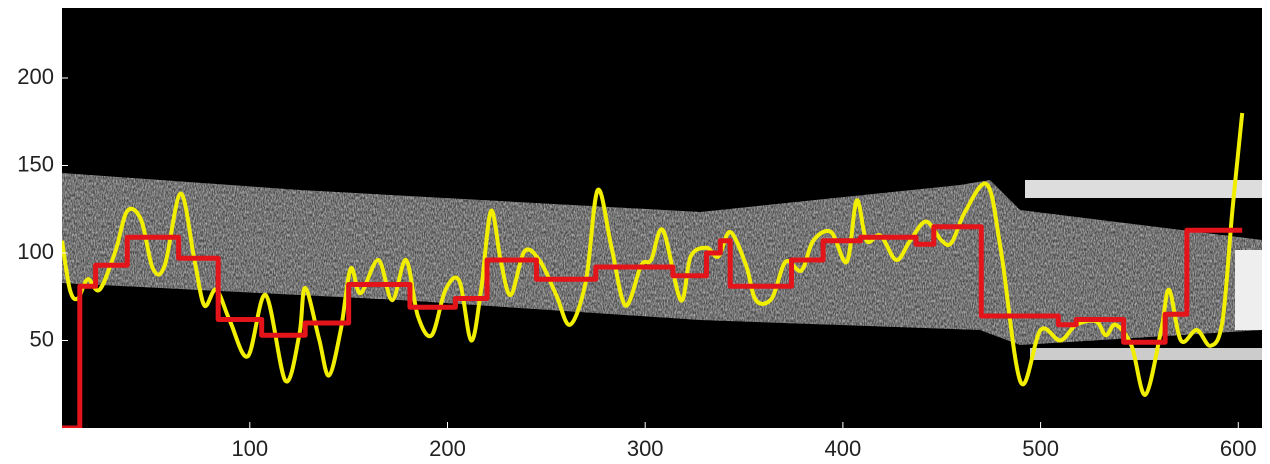 This screenshot has width=1270, height=464. What do you see at coordinates (645, 448) in the screenshot?
I see `x-tick-label: 300` at bounding box center [645, 448].